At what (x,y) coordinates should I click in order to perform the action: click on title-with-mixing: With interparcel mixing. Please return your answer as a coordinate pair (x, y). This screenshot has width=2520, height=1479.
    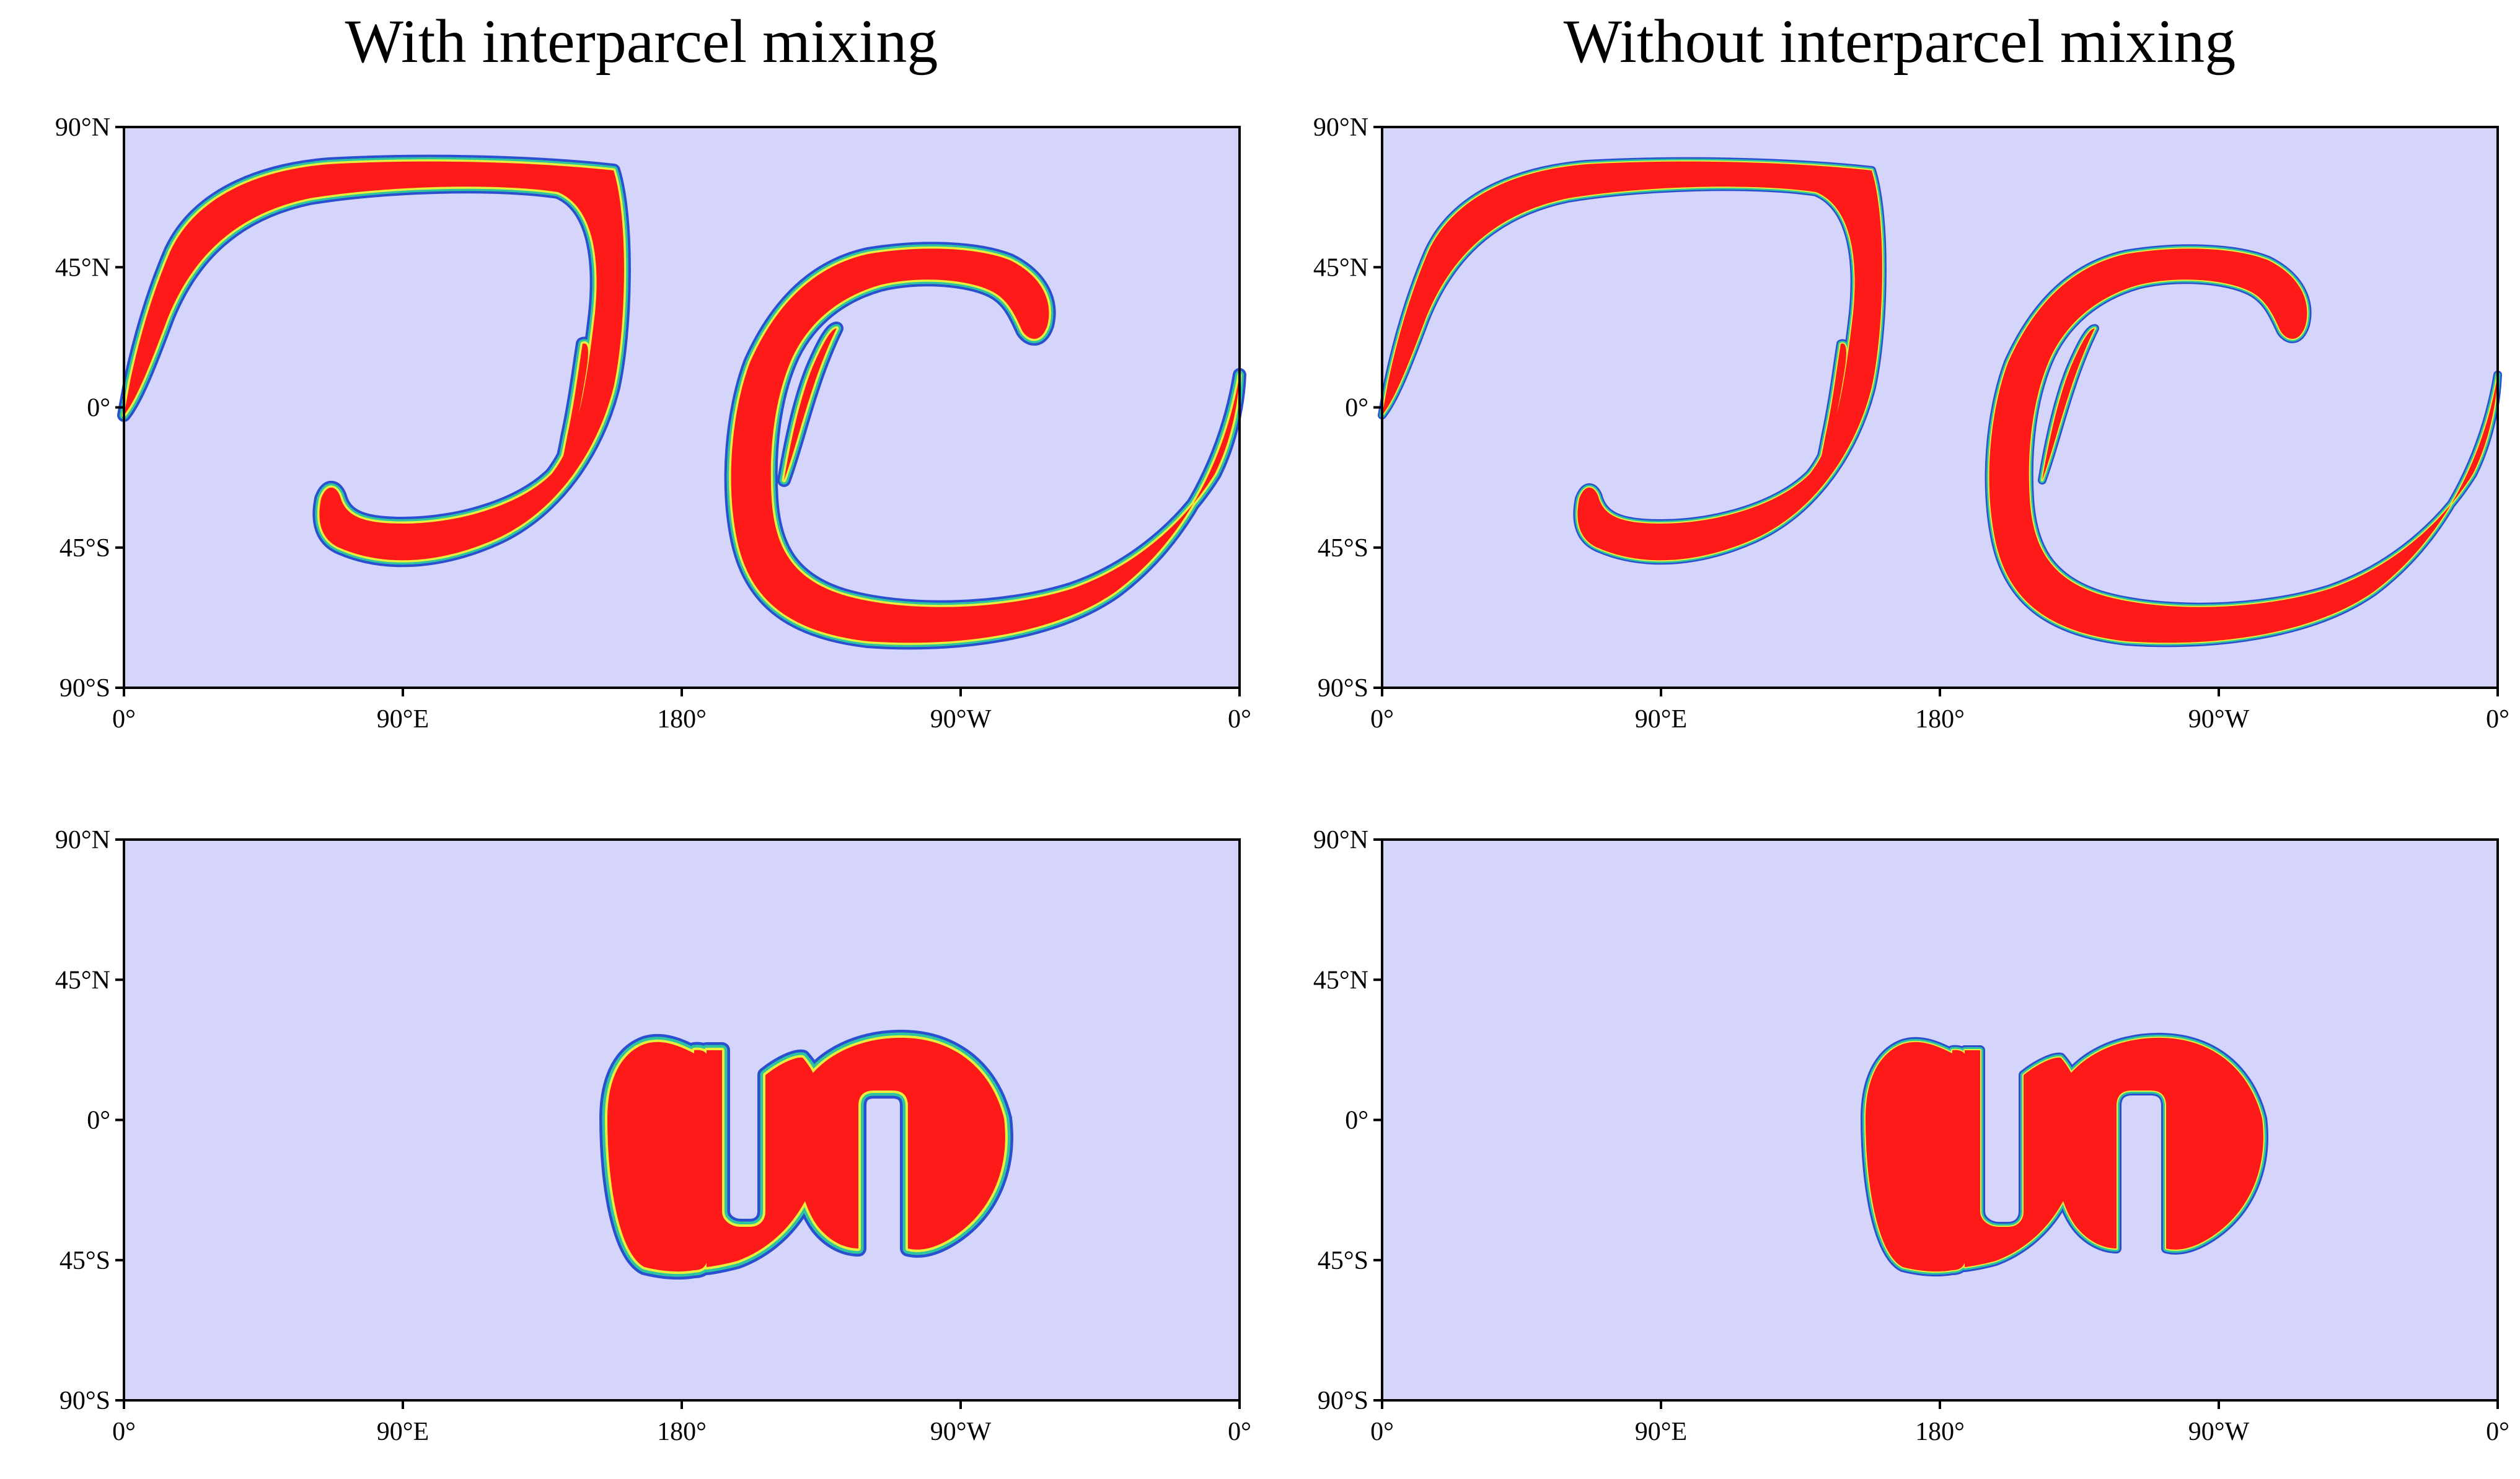
    Looking at the image, I should click on (641, 41).